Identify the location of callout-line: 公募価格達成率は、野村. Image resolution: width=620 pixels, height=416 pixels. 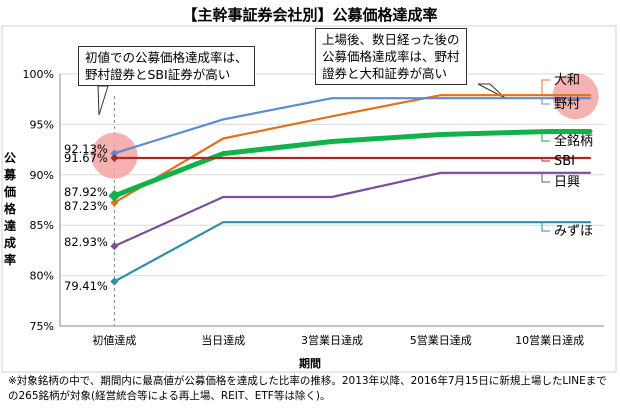
(391, 56).